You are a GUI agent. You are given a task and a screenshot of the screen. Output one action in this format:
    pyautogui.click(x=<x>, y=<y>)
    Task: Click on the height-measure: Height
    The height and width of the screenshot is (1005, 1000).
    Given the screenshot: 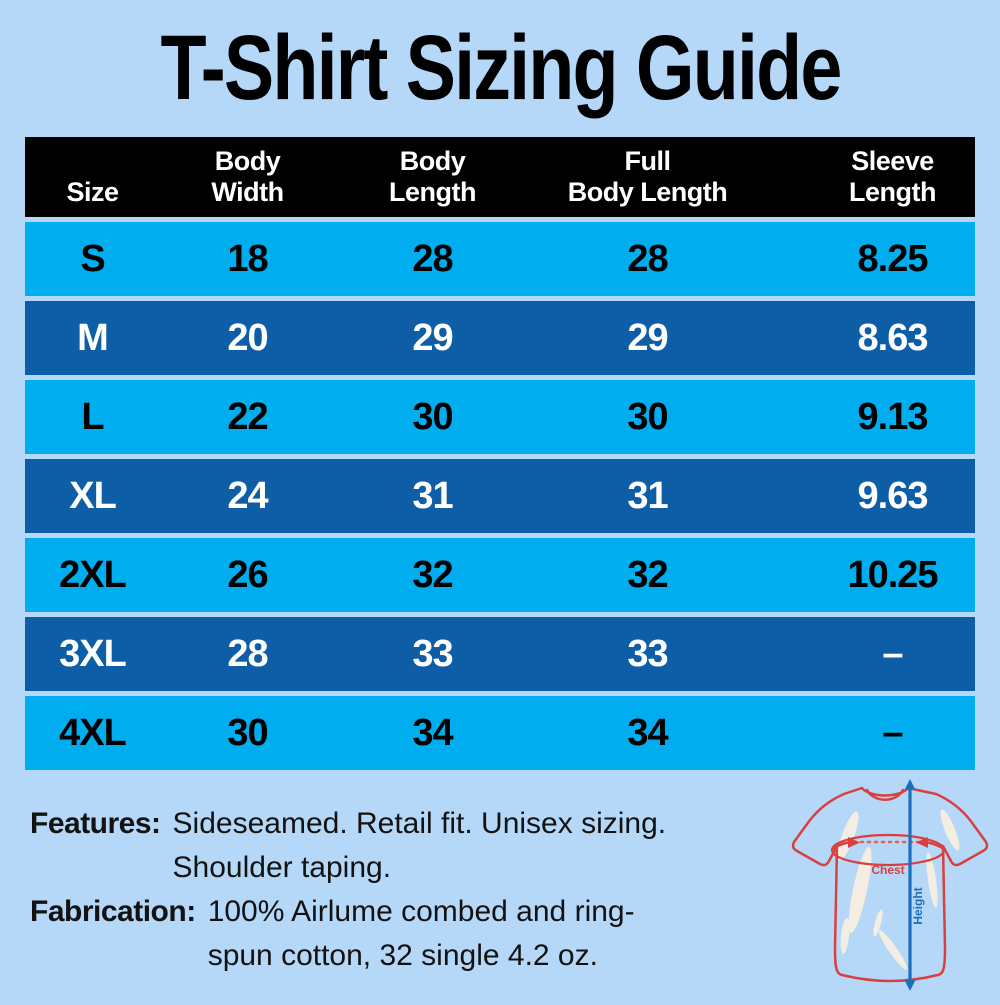 What is the action you would take?
    pyautogui.click(x=914, y=885)
    